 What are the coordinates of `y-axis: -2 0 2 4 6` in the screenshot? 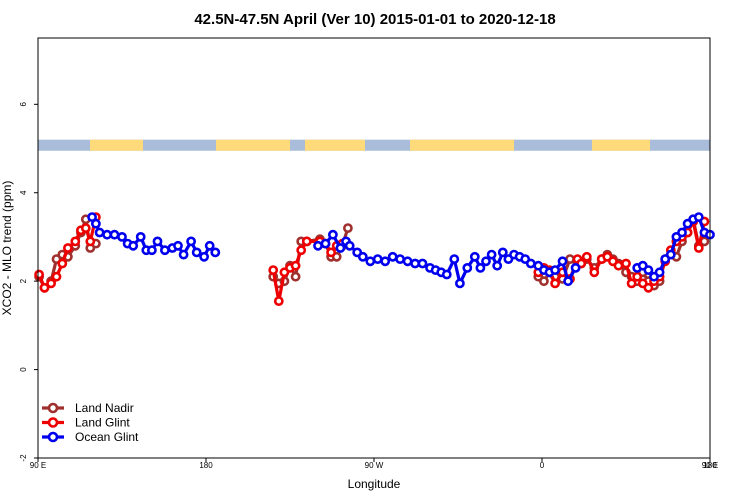 It's located at (28, 282).